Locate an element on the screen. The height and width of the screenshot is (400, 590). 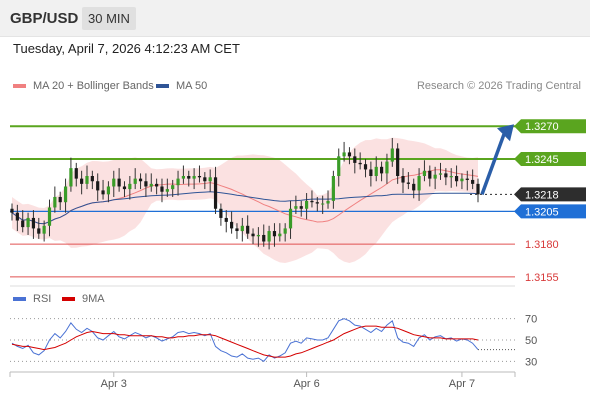
x-axis-label-Apr-3: Apr 3 is located at coordinates (114, 384).